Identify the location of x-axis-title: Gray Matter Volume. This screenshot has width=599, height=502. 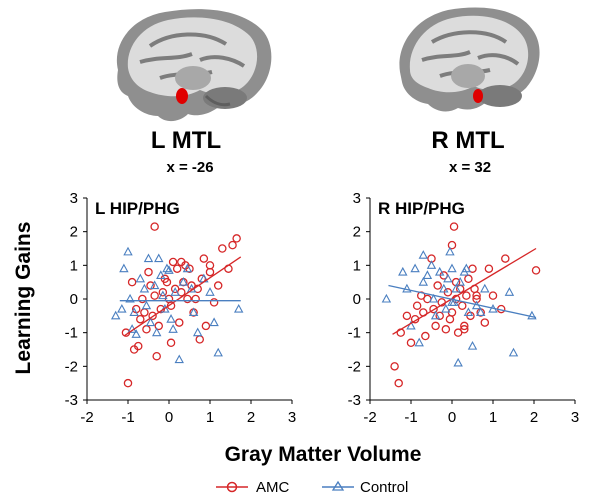
(323, 454).